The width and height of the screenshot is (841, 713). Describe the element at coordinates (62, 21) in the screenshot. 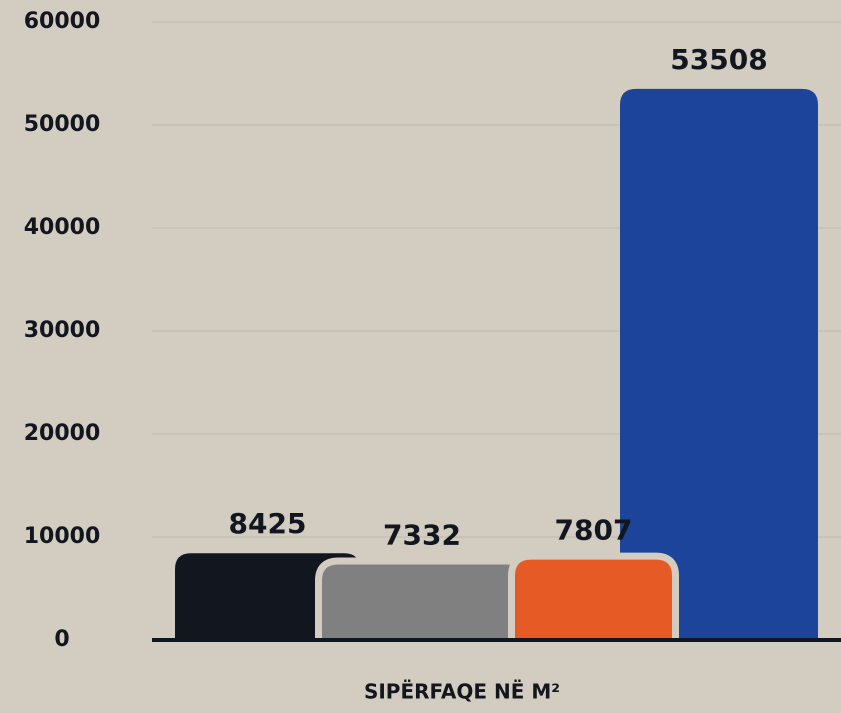

I see `y-tick-label: 60000` at that location.